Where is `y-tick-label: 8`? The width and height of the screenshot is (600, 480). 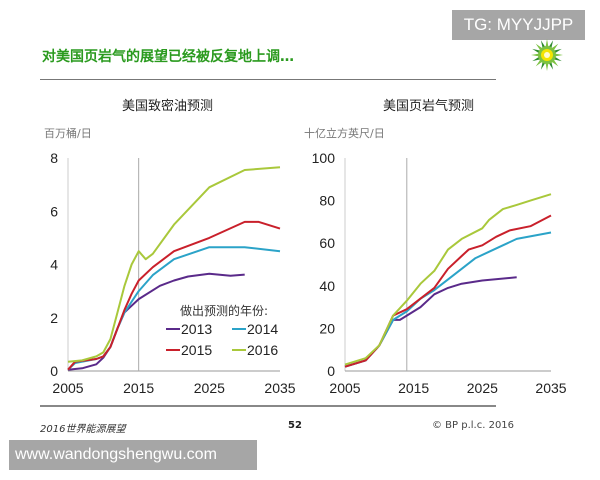
y-tick-label: 8 is located at coordinates (54, 158).